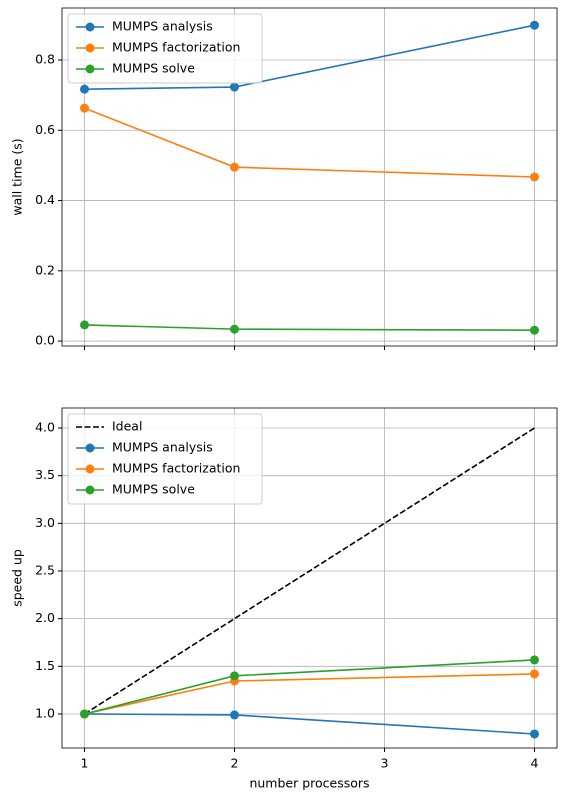 This screenshot has height=802, width=567. Describe the element at coordinates (45, 617) in the screenshot. I see `y-tick-label: 2.0` at that location.